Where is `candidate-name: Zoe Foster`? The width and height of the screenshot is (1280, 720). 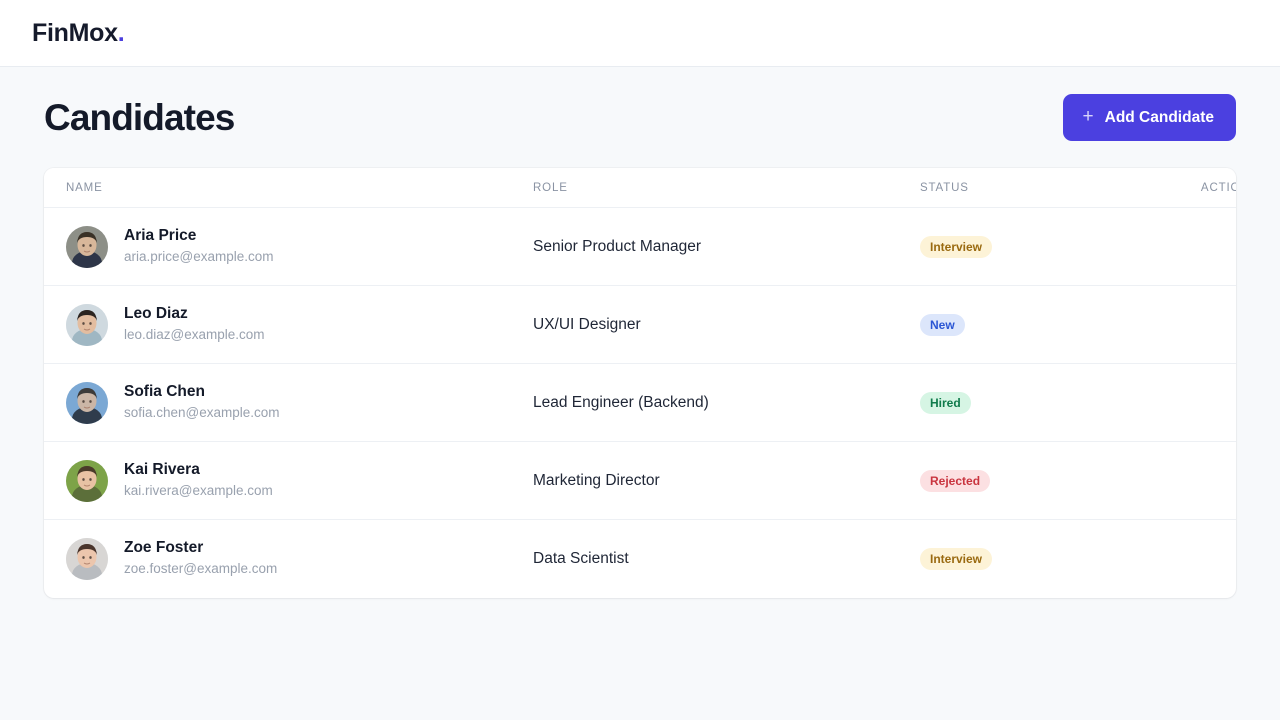
candidate-name: Zoe Foster is located at coordinates (164, 548).